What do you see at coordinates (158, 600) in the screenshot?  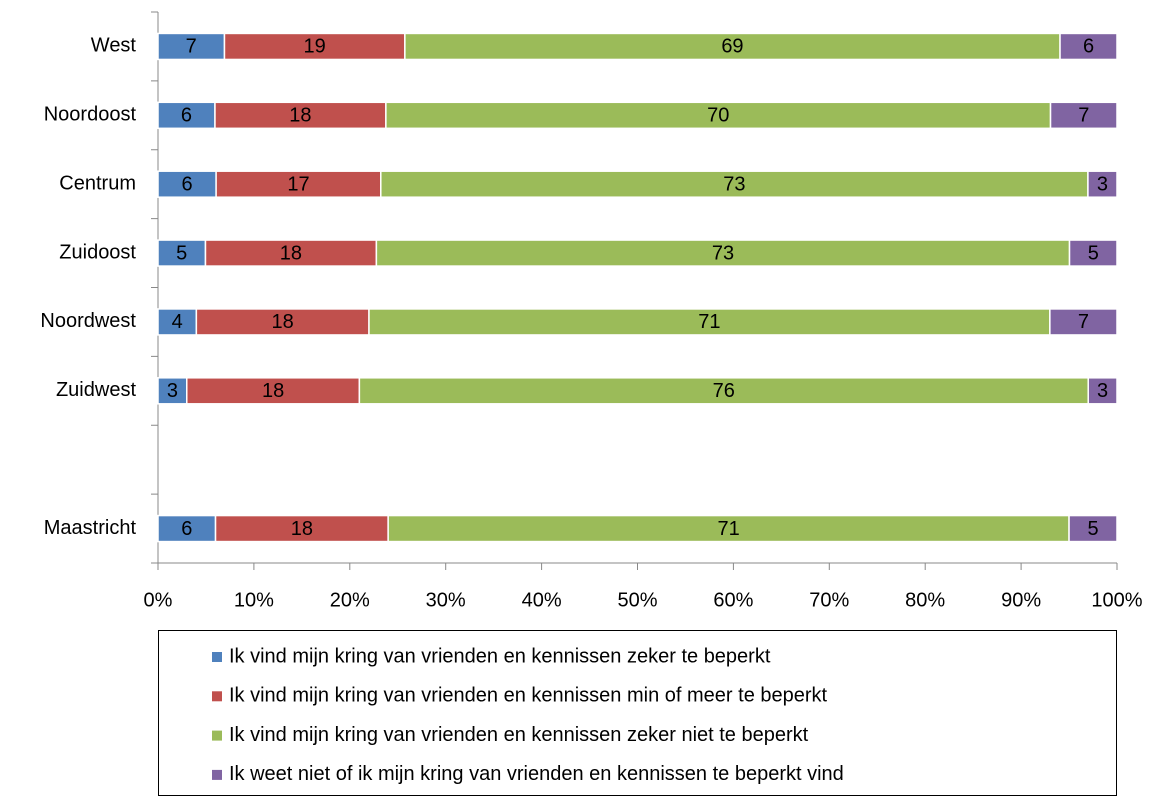 I see `x-tick-label: 0%` at bounding box center [158, 600].